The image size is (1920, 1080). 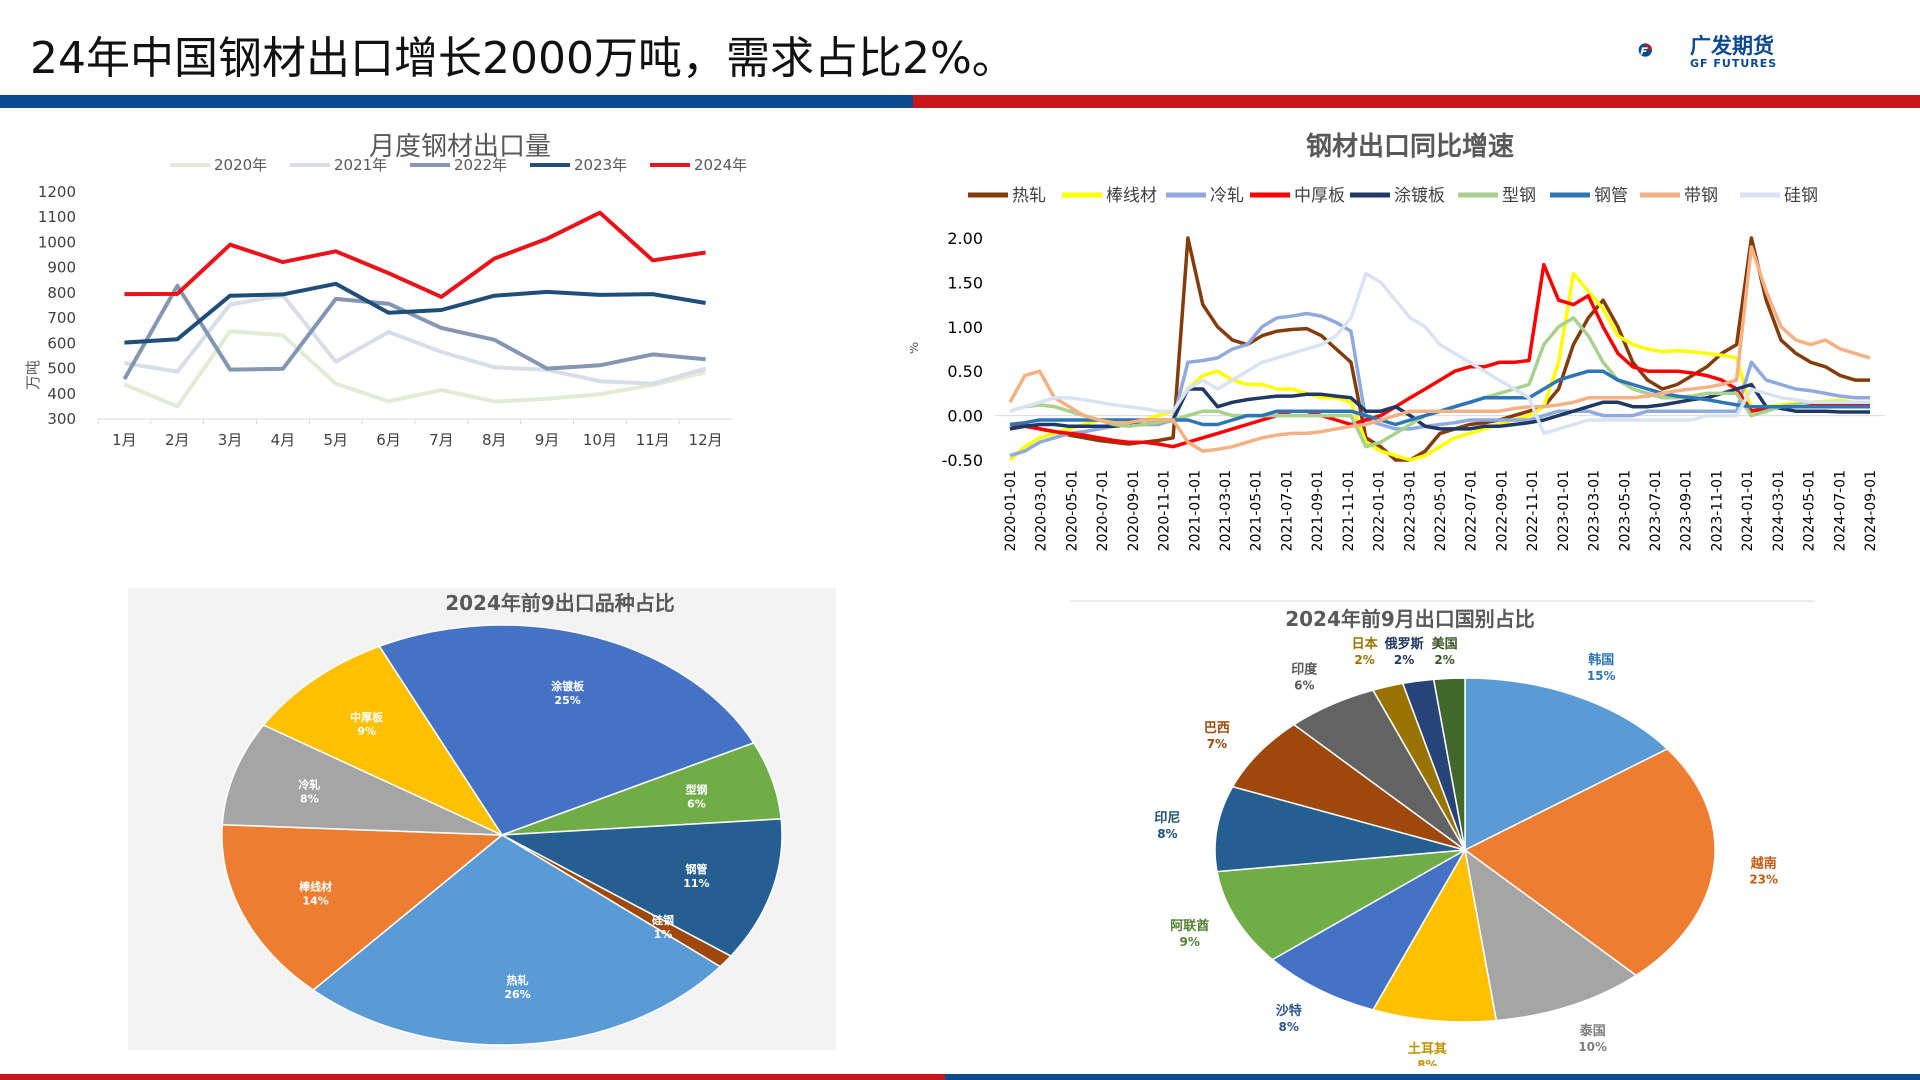 I want to click on chart2-legend-label: 中厚板, so click(x=1319, y=196).